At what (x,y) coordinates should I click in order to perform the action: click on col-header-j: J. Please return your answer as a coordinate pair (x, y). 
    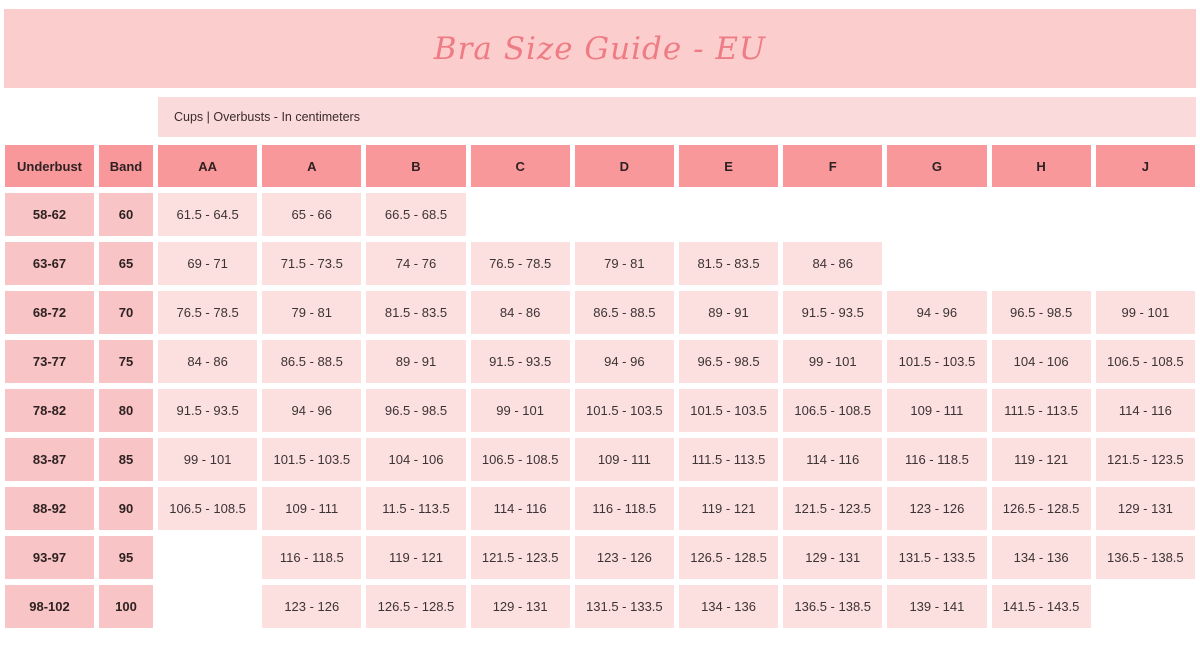
    Looking at the image, I should click on (1145, 166).